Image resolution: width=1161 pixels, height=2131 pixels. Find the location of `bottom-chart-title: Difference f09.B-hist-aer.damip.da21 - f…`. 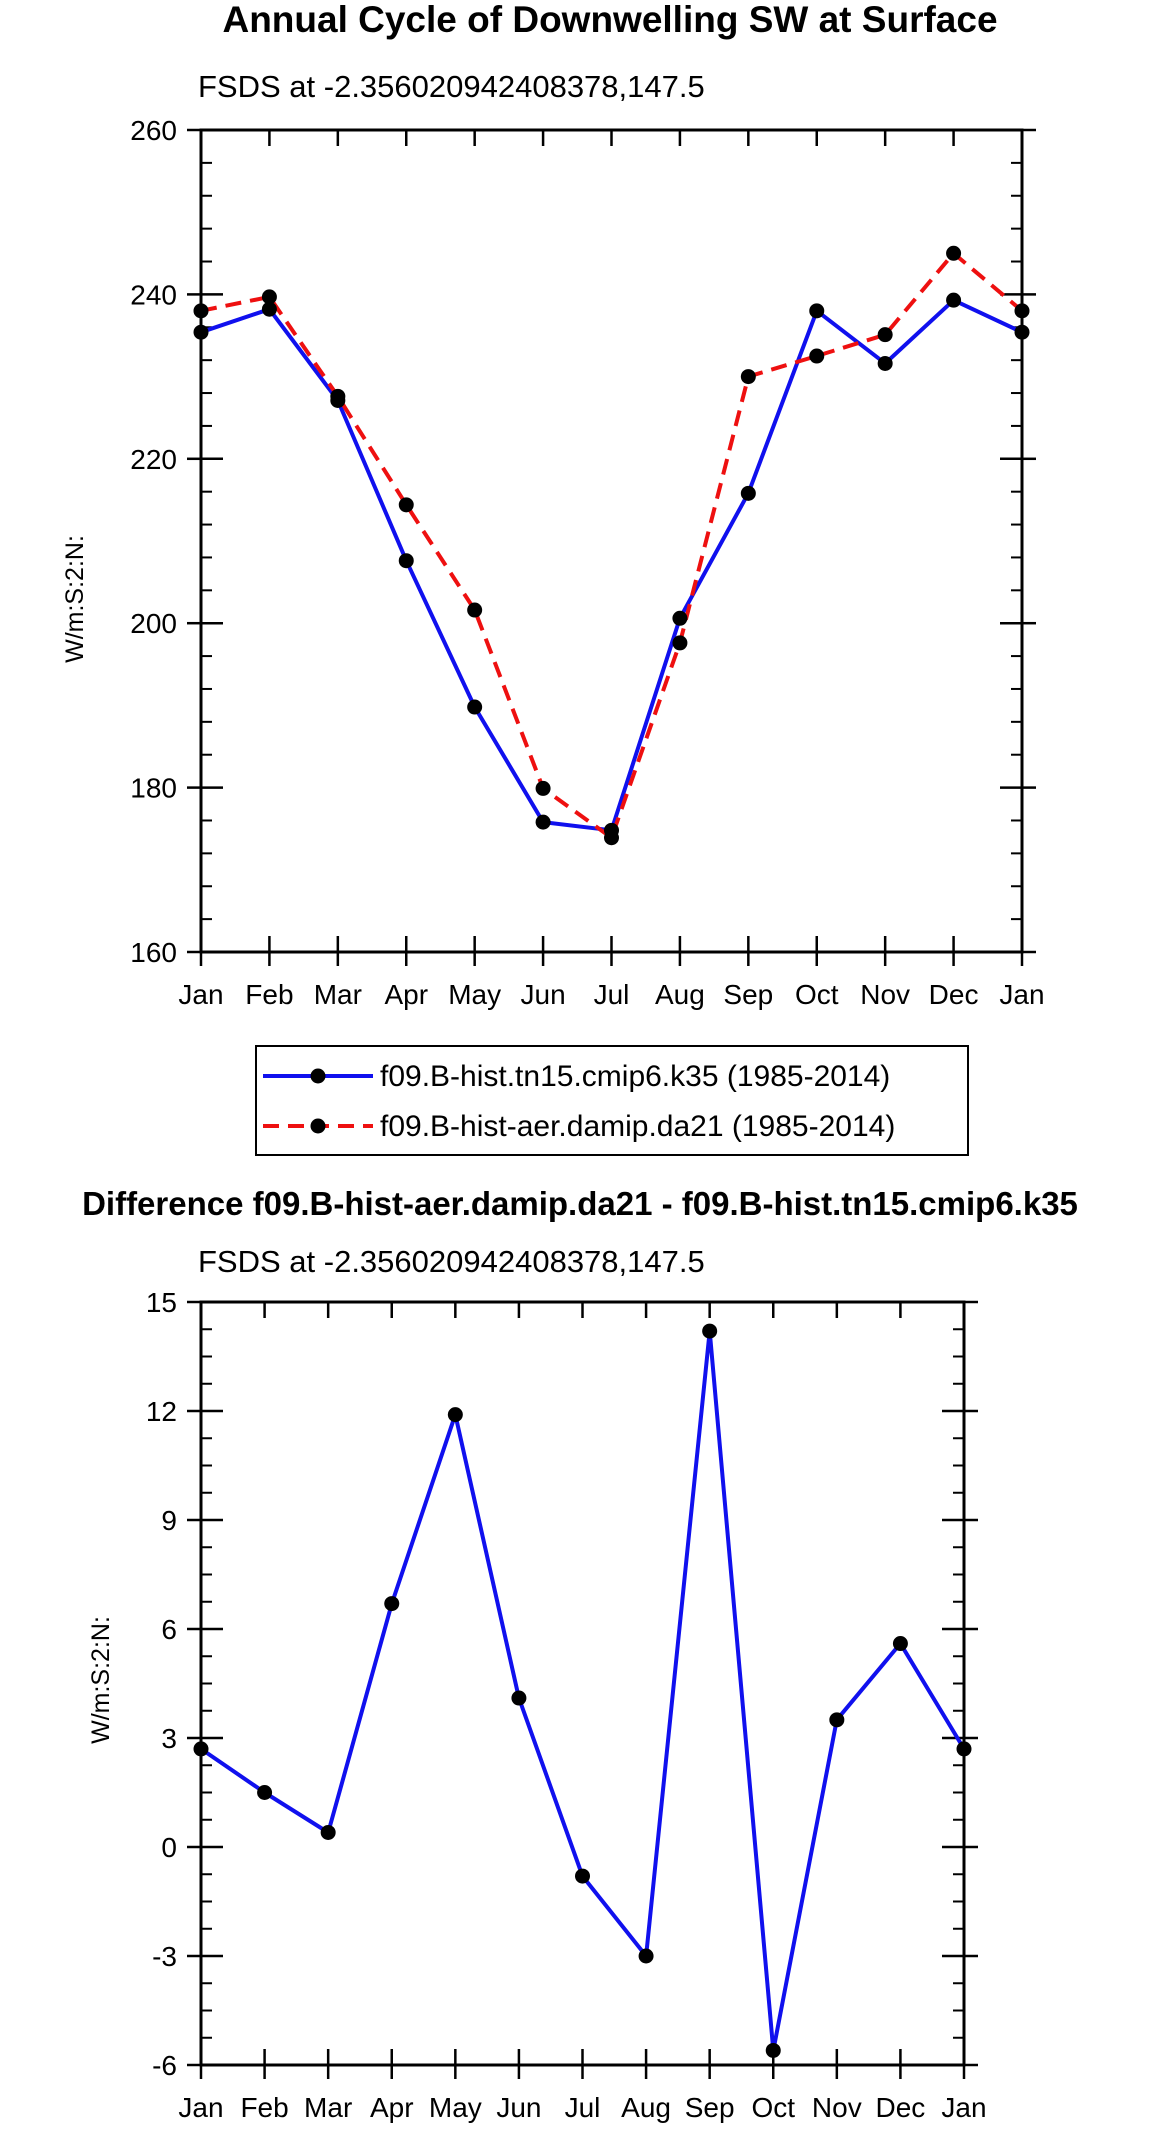

bottom-chart-title: Difference f09.B-hist-aer.damip.da21 - f… is located at coordinates (580, 1203).